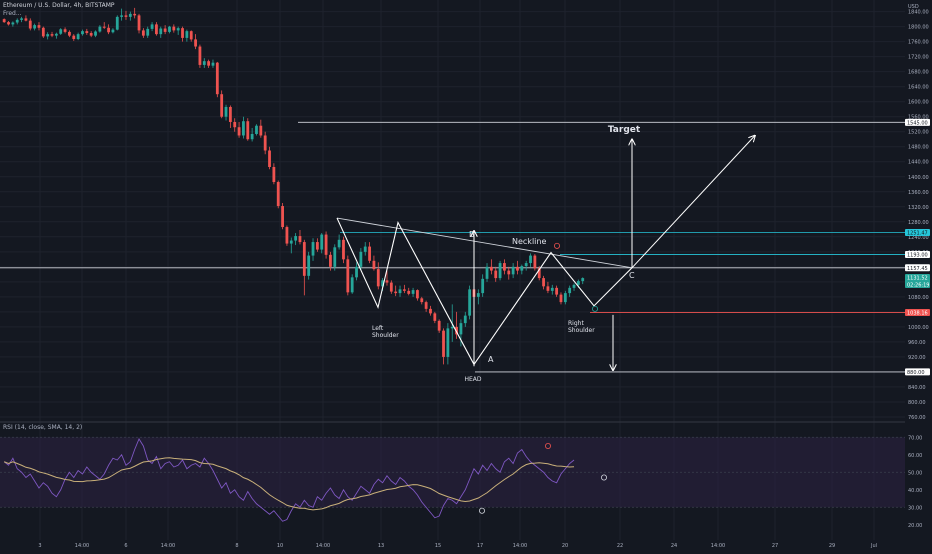 The width and height of the screenshot is (932, 554). What do you see at coordinates (915, 526) in the screenshot?
I see `rsi-tick: 20.00` at bounding box center [915, 526].